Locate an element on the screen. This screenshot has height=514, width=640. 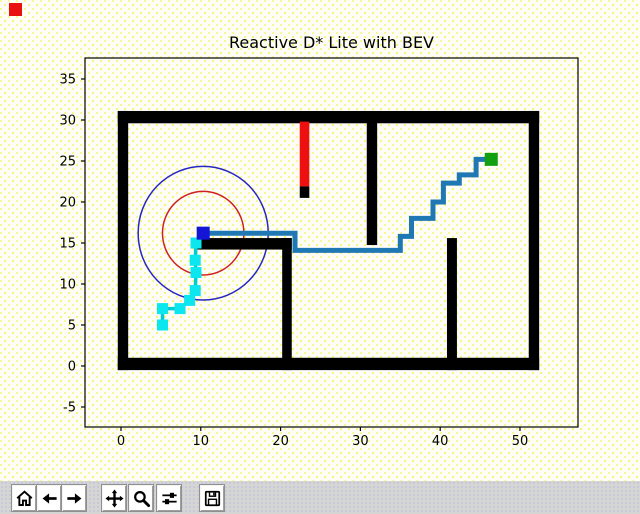
save-button is located at coordinates (212, 498).